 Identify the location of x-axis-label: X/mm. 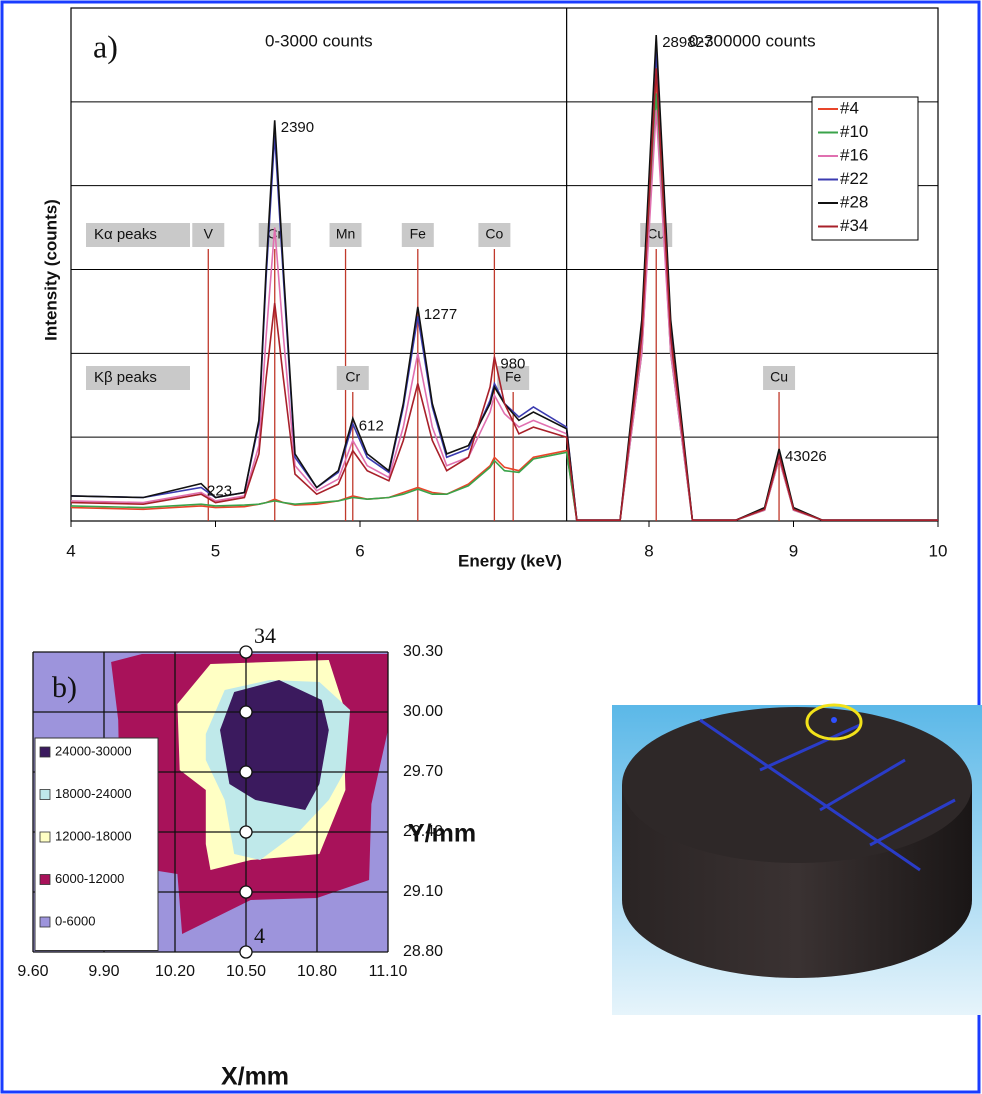
(255, 1077).